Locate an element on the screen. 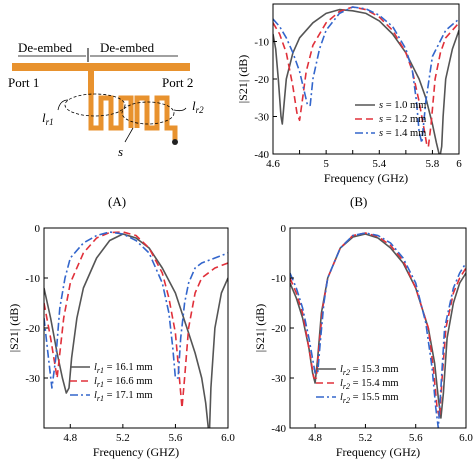  via-dot is located at coordinates (175, 142).